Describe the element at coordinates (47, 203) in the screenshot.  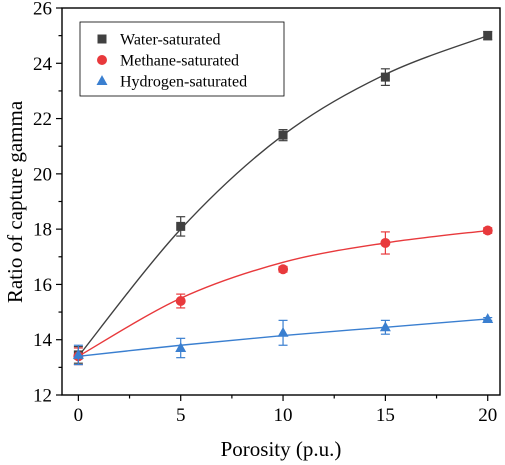
I see `y-axis-ticks: 12 14 16 18 20 22 24 26` at that location.